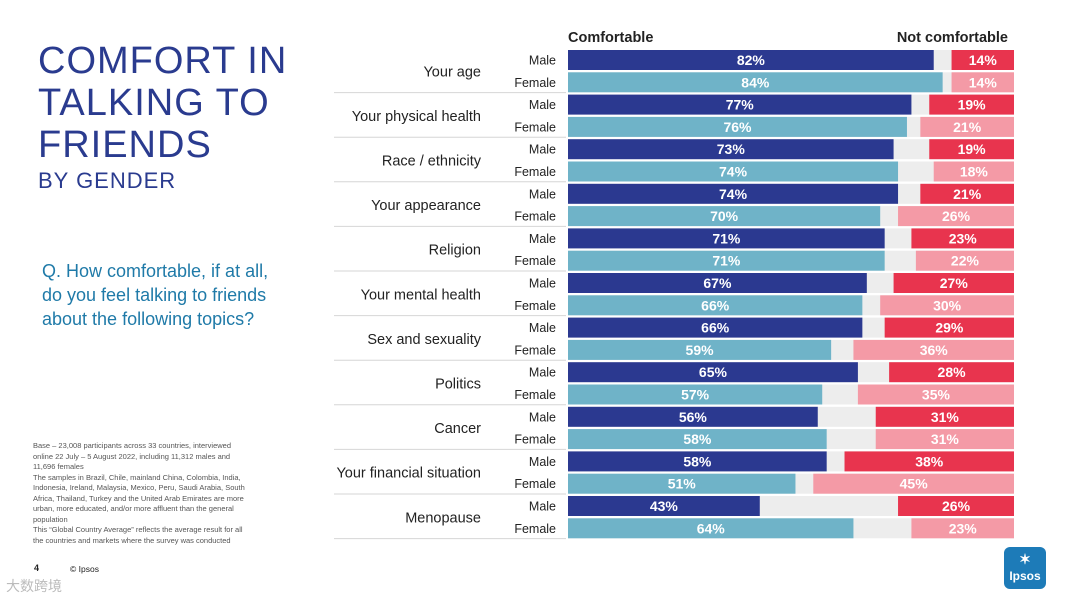 Image resolution: width=1080 pixels, height=608 pixels. I want to click on ipsos-logo: ✶ Ipsos, so click(1025, 568).